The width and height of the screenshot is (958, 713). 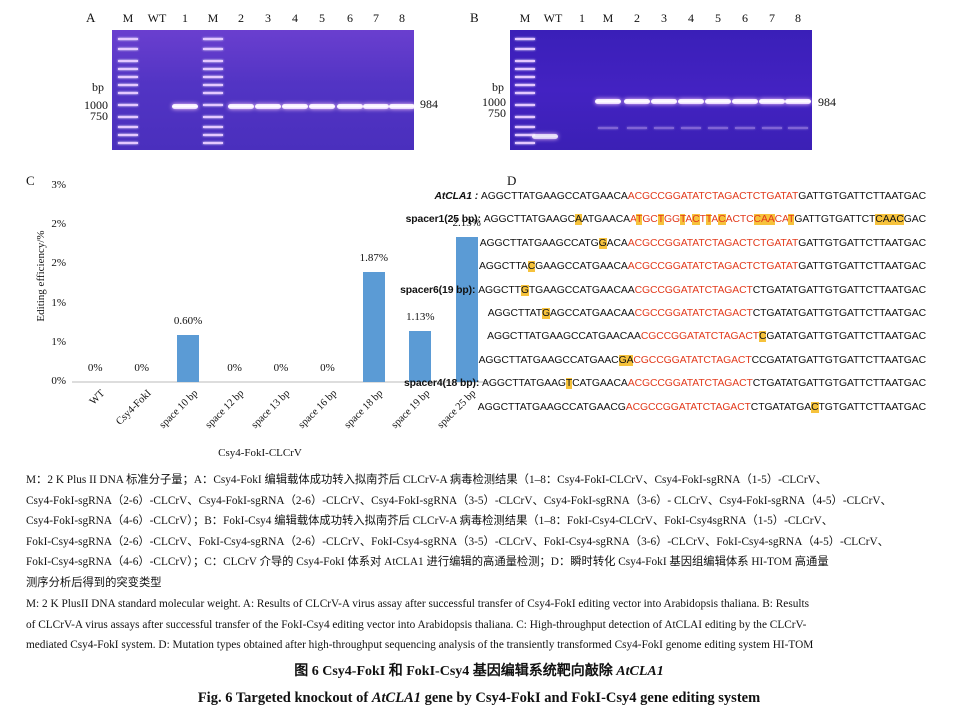 I want to click on panel-a-bp-label: bp, so click(x=98, y=87).